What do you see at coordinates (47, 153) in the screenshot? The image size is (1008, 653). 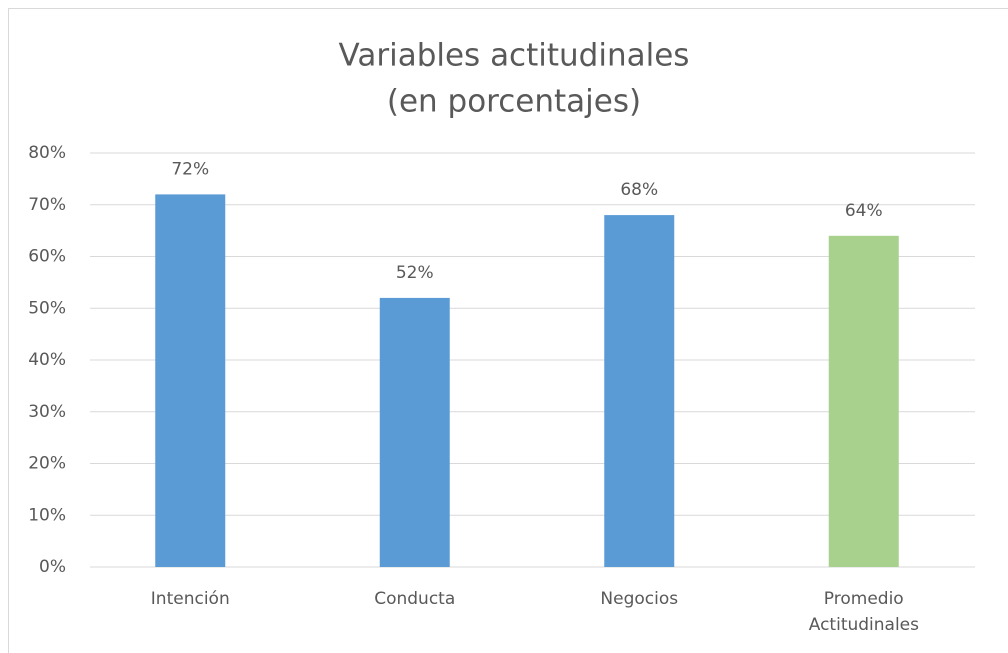 I see `y-tick-label: 80%` at bounding box center [47, 153].